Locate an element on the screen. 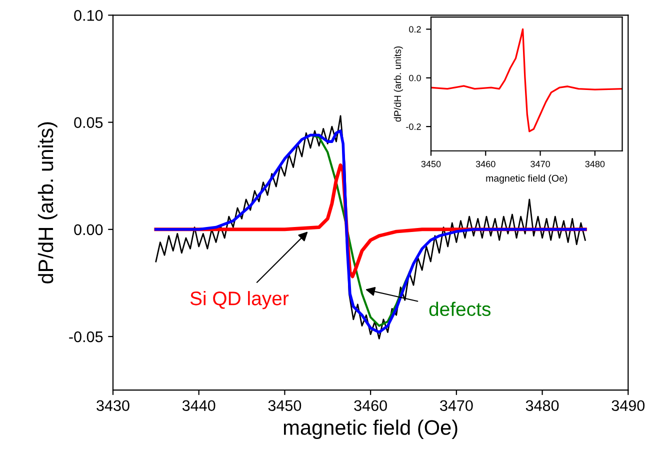 The height and width of the screenshot is (460, 655). x-tick-label: 3430 is located at coordinates (113, 406).